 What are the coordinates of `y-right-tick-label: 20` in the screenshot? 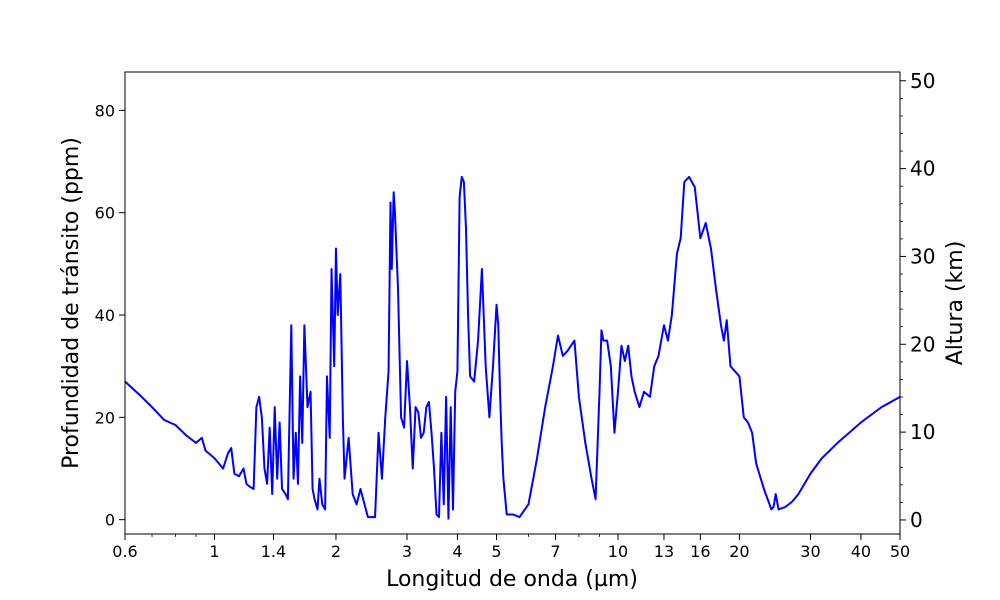 It's located at (922, 344).